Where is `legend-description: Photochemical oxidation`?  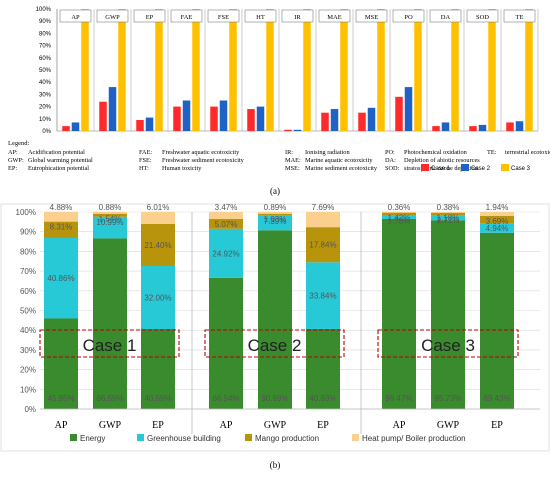 legend-description: Photochemical oxidation is located at coordinates (436, 152).